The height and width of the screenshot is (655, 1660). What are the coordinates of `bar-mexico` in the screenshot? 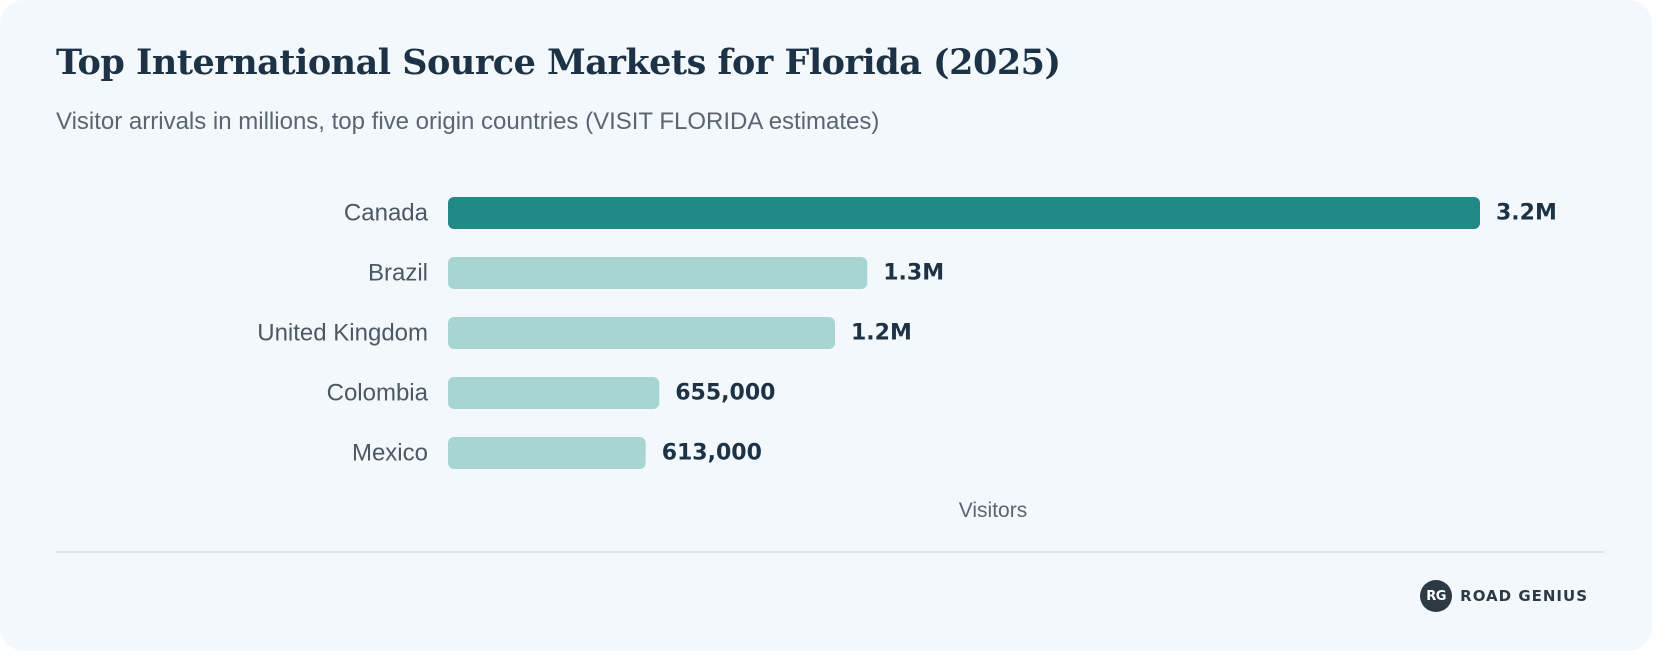 It's located at (547, 453).